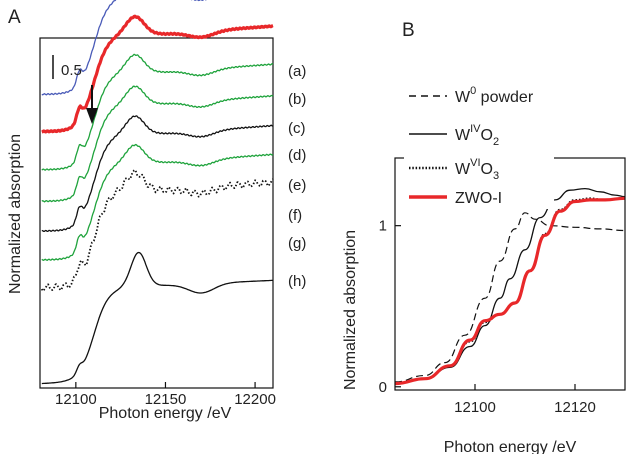 This screenshot has height=454, width=629. I want to click on panel-b-y-tick-label: 0, so click(383, 387).